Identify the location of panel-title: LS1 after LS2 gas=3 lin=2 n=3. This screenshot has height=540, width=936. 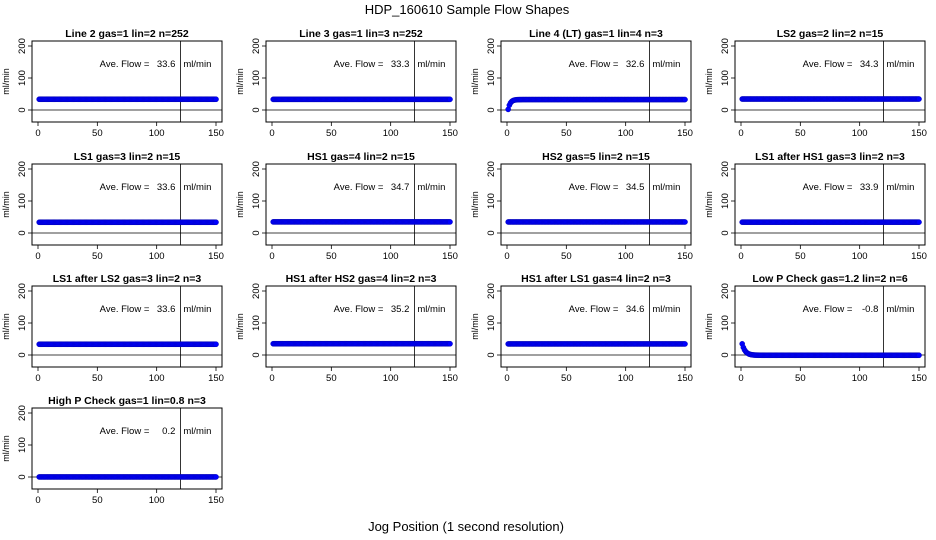
(127, 279).